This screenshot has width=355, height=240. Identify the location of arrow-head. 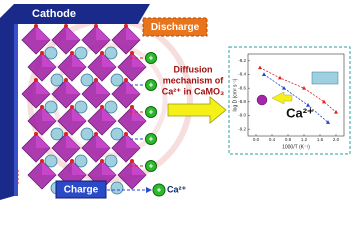
(149, 190).